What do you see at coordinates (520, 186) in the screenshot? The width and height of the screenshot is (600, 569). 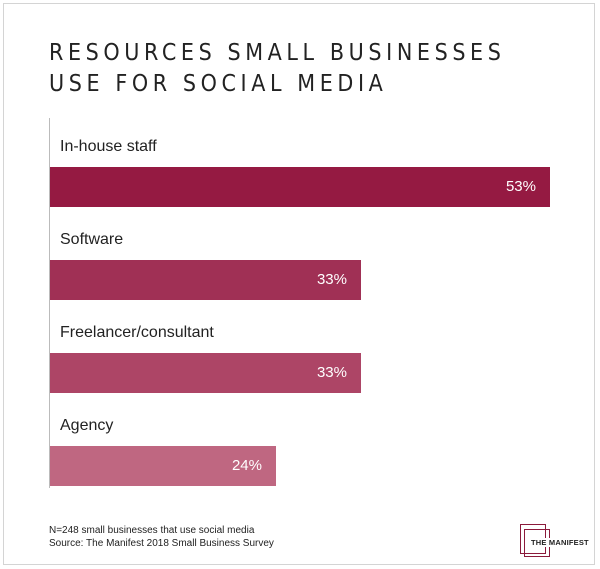 I see `bar-value-label: 53%` at bounding box center [520, 186].